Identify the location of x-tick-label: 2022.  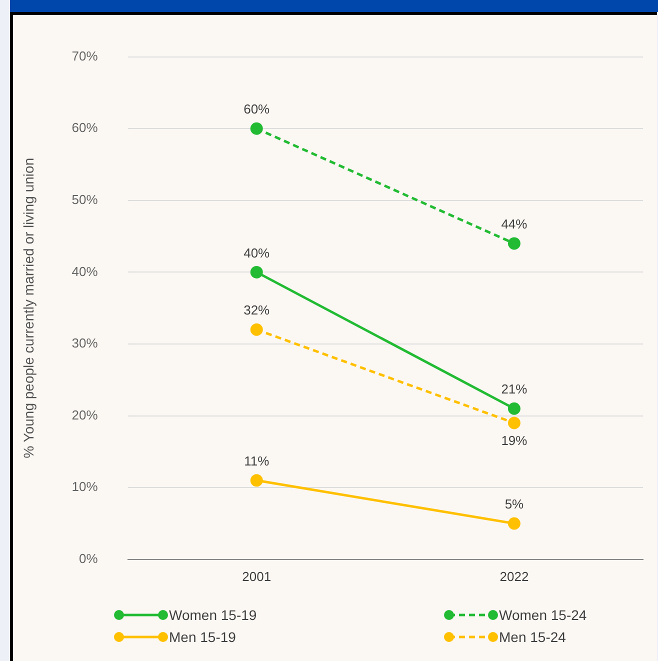
(514, 576).